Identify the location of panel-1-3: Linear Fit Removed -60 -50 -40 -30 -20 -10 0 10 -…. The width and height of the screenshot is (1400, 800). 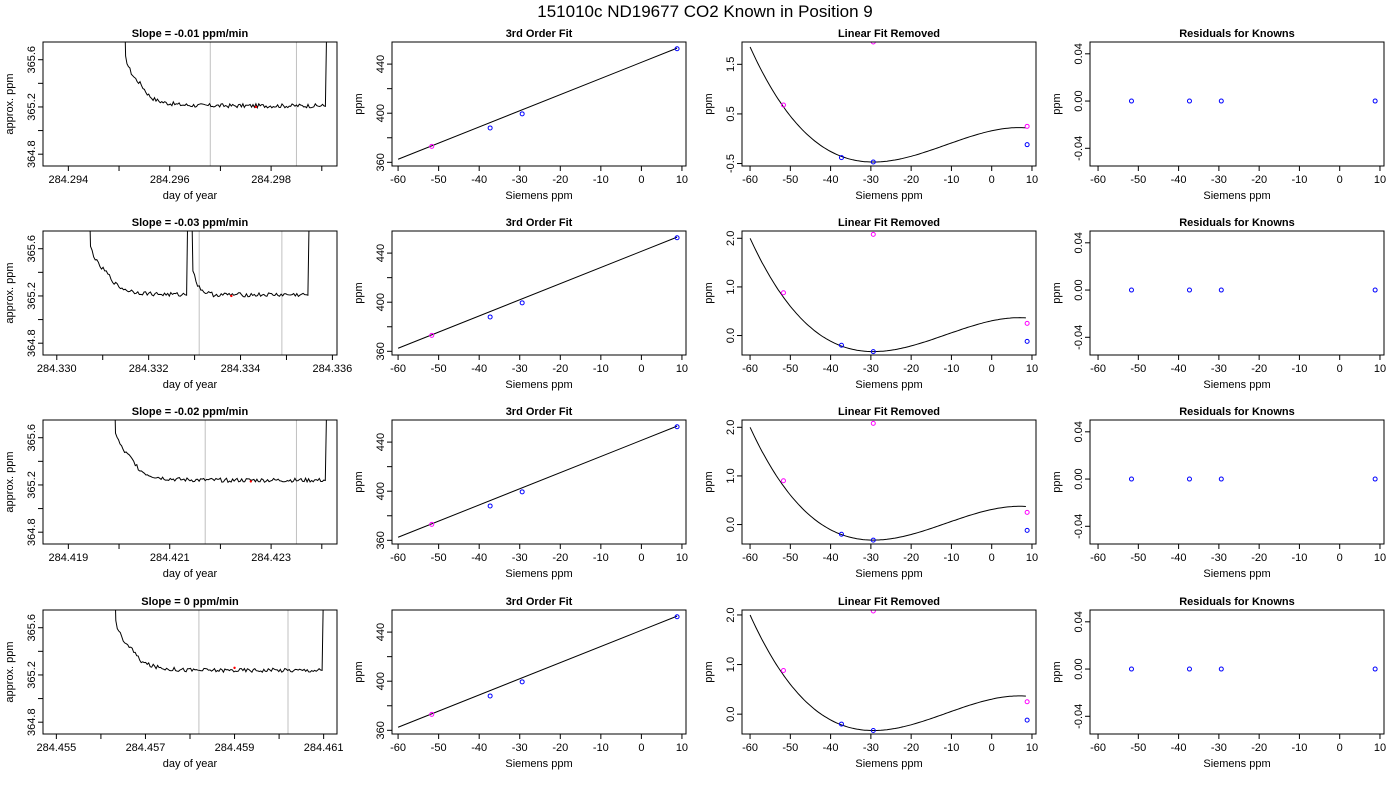
(870, 115).